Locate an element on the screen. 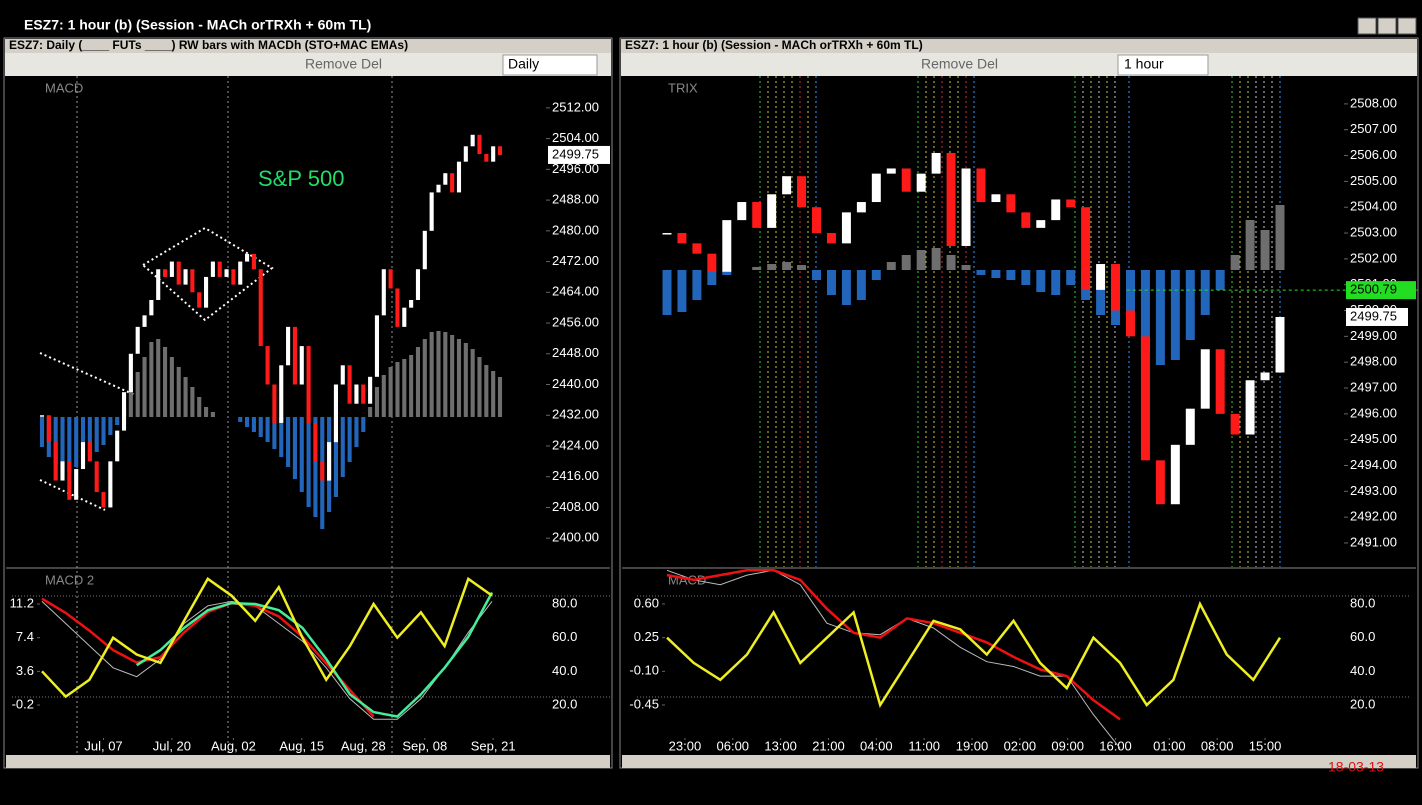 The height and width of the screenshot is (805, 1422). title-bar is located at coordinates (711, 25).